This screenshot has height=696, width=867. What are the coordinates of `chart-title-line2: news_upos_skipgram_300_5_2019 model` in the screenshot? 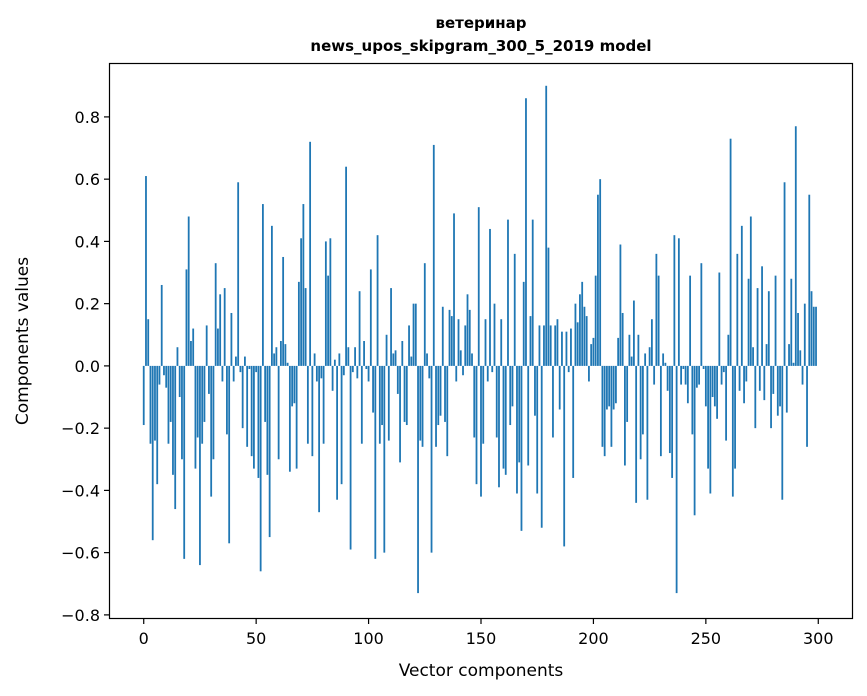 It's located at (480, 46).